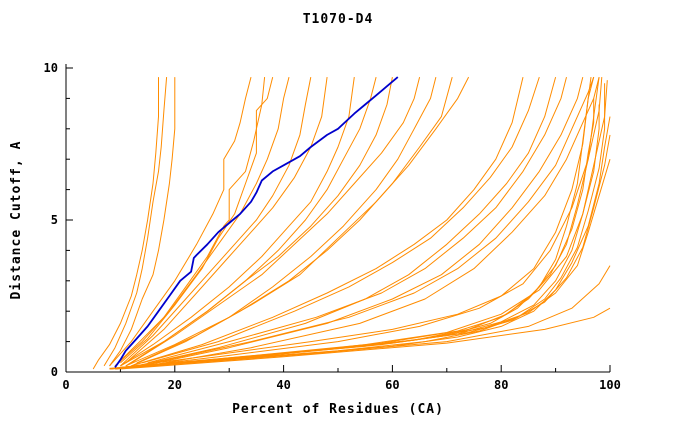  Describe the element at coordinates (338, 409) in the screenshot. I see `x-axis-label: Percent of Residues (CA)` at that location.